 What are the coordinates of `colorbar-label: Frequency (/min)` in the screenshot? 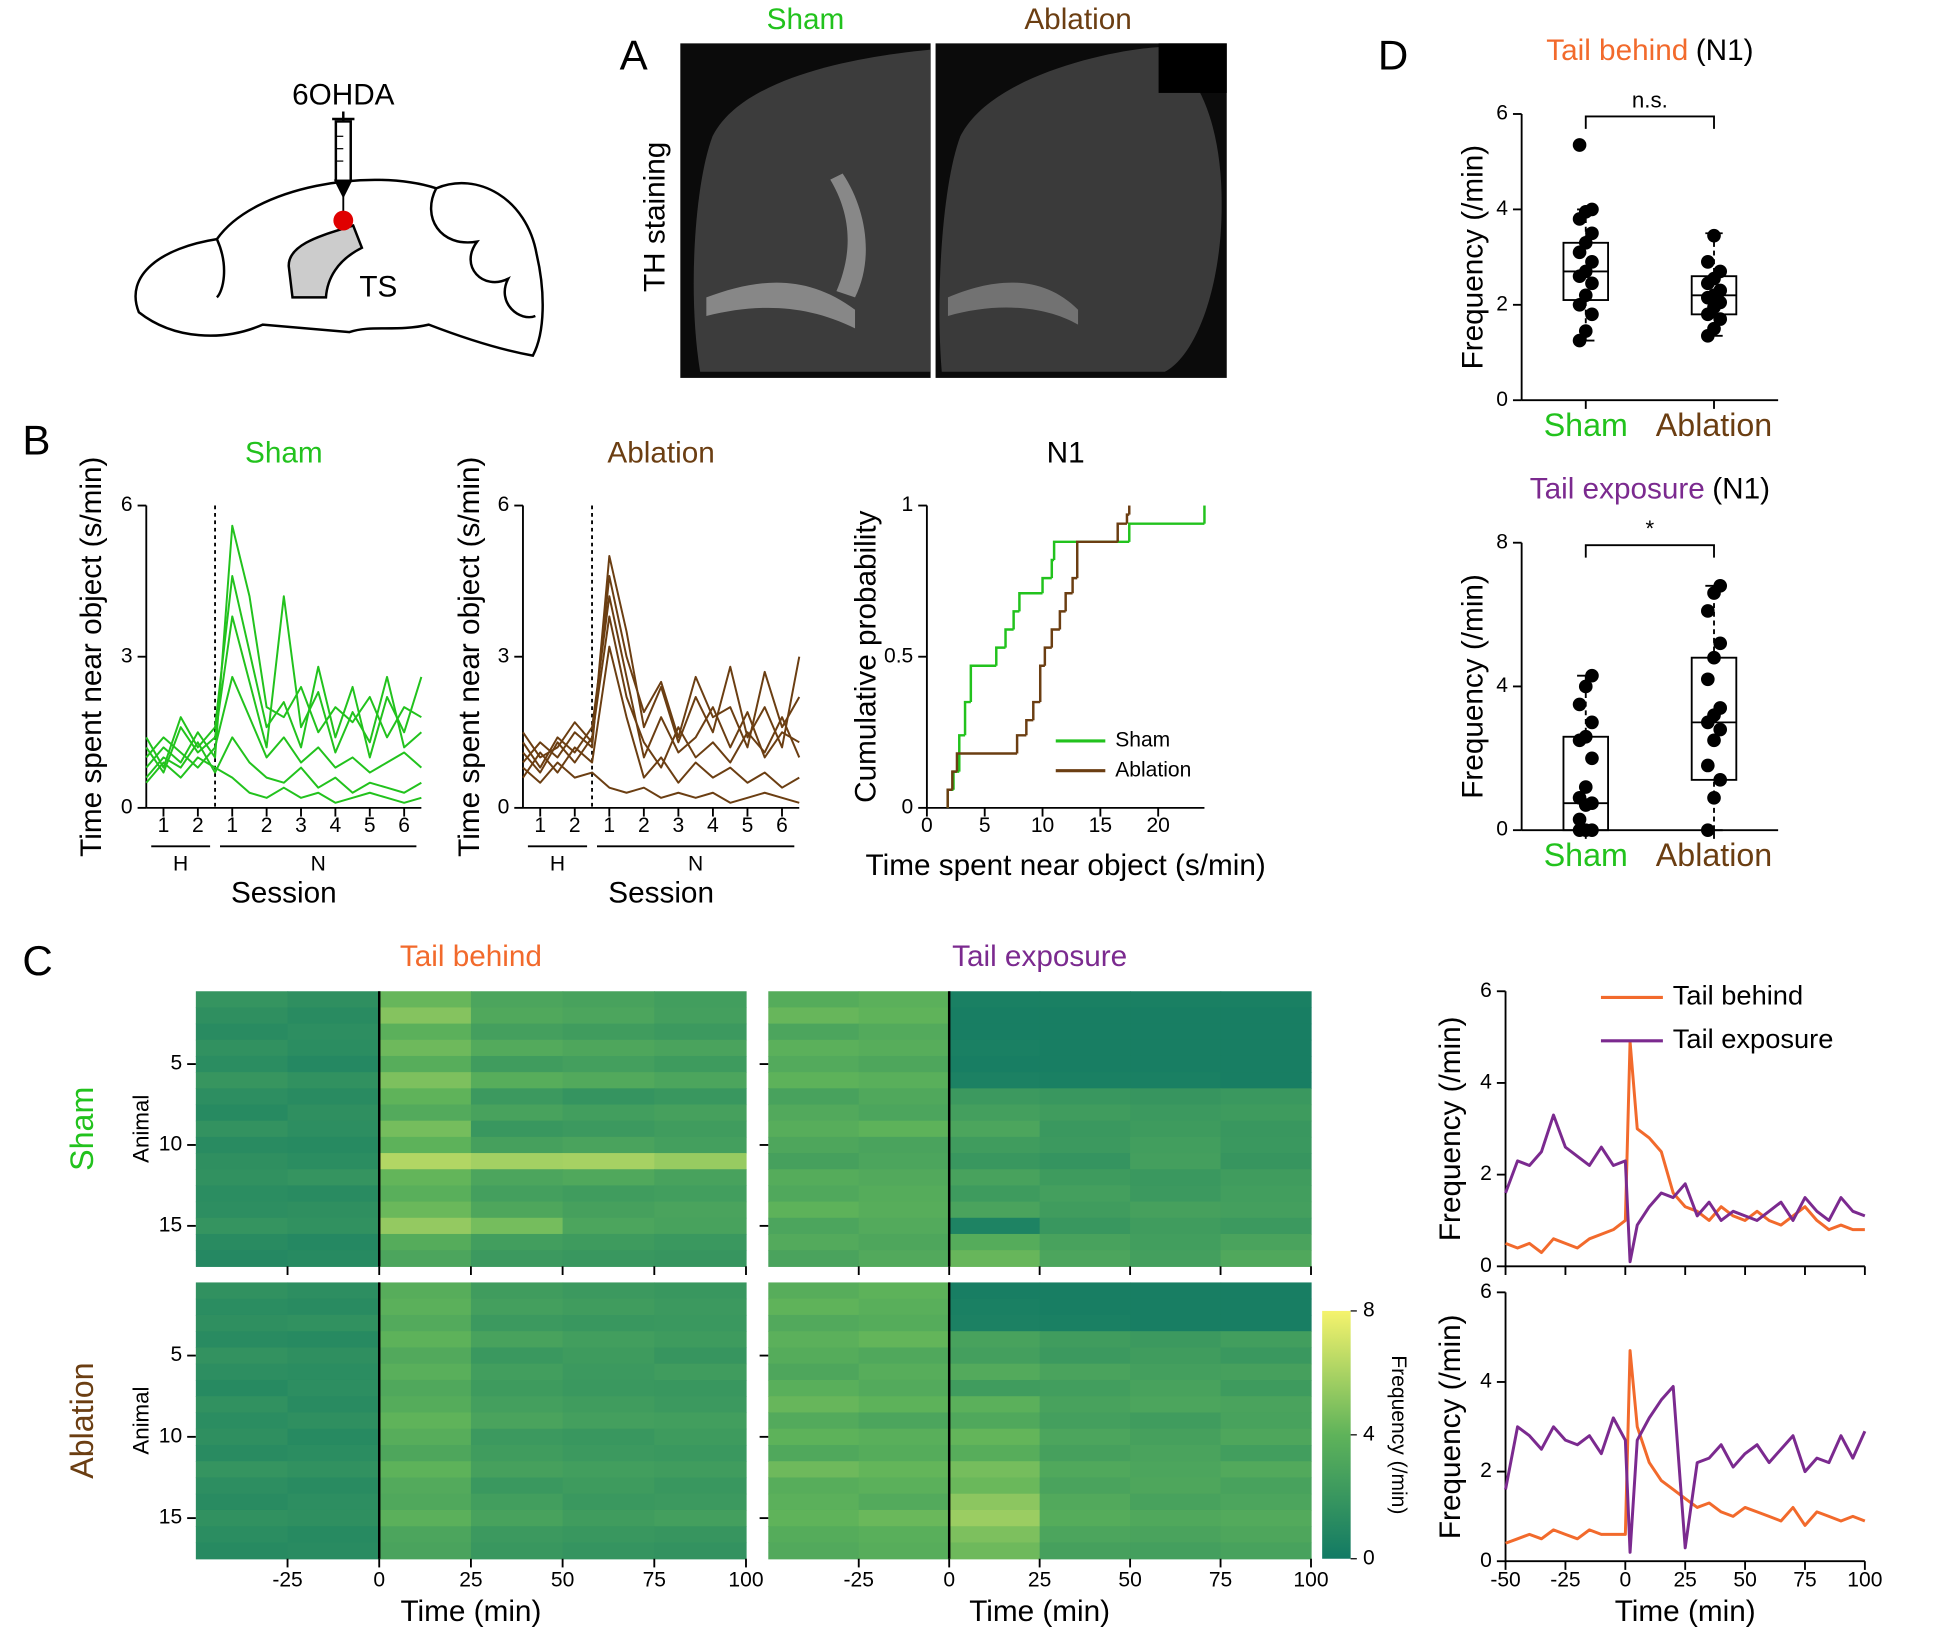 It's located at (1398, 1434).